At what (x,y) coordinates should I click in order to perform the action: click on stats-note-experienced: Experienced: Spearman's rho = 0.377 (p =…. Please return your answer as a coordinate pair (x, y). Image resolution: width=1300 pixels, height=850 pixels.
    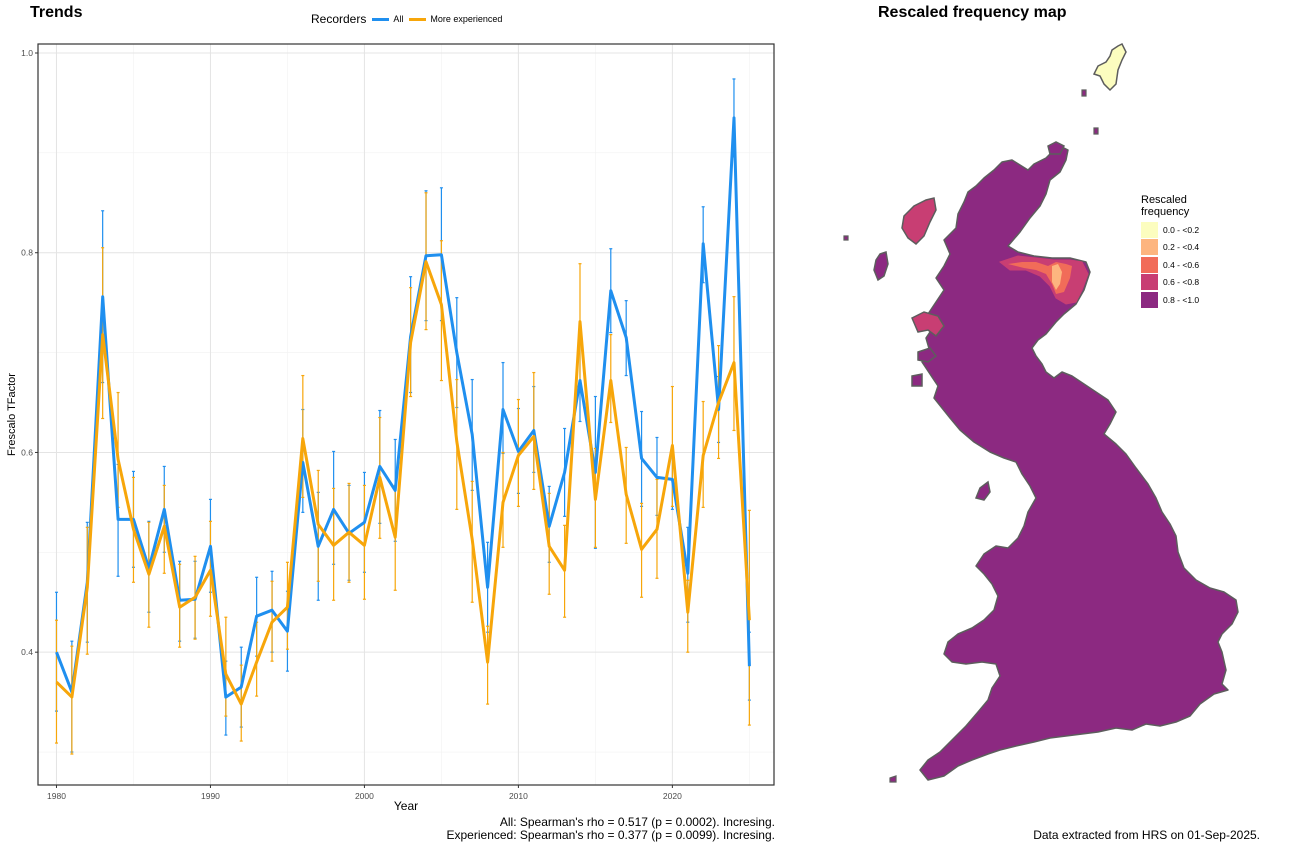
    Looking at the image, I should click on (611, 835).